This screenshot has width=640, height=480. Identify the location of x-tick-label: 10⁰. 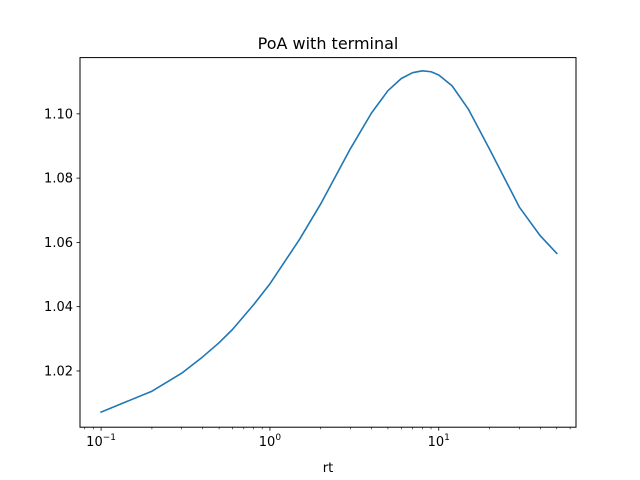
(270, 441).